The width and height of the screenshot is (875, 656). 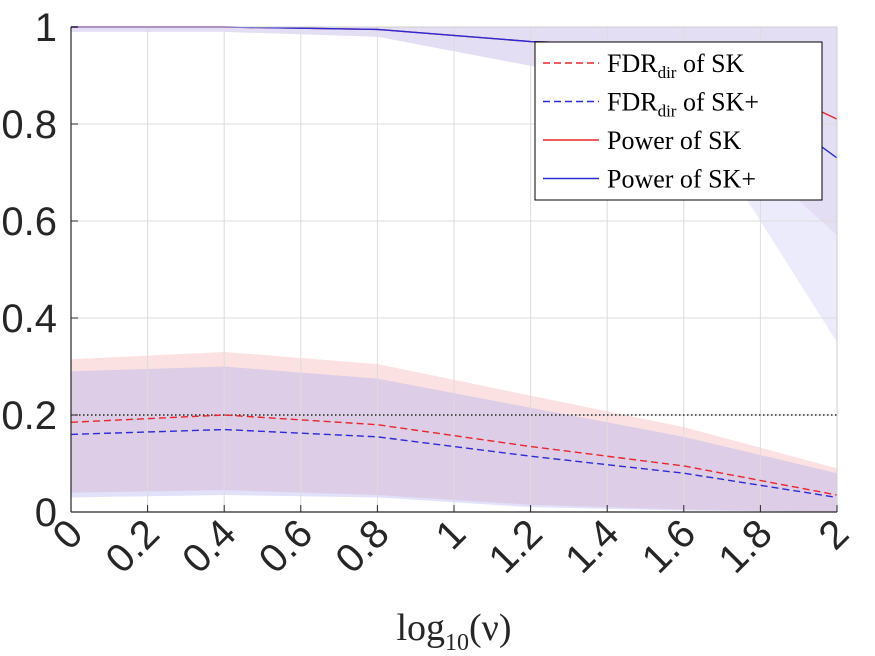 What do you see at coordinates (592, 546) in the screenshot?
I see `x-tick-label-7: 1.4` at bounding box center [592, 546].